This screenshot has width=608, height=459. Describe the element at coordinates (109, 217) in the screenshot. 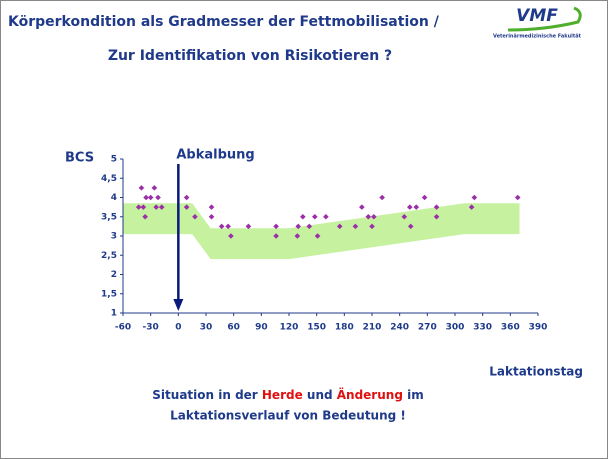

I see `y-tick-label: 3,5` at that location.